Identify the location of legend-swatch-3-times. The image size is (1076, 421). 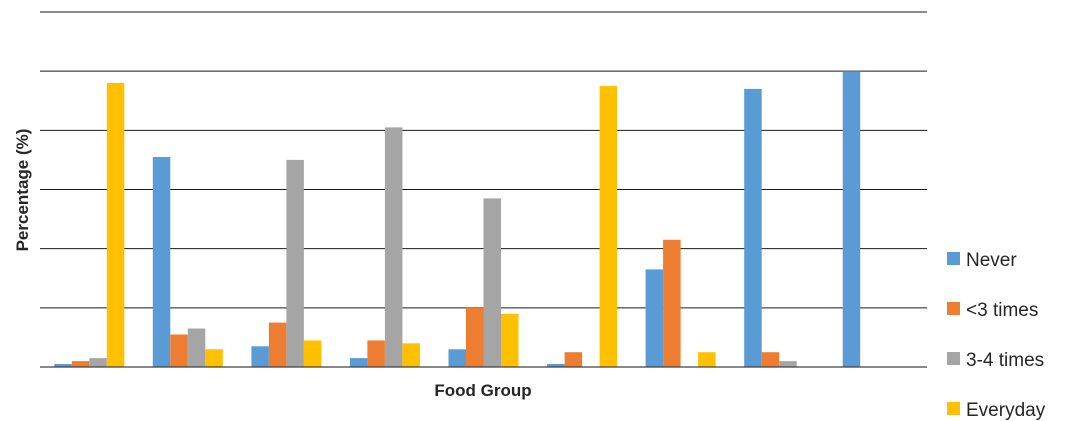
(953, 308).